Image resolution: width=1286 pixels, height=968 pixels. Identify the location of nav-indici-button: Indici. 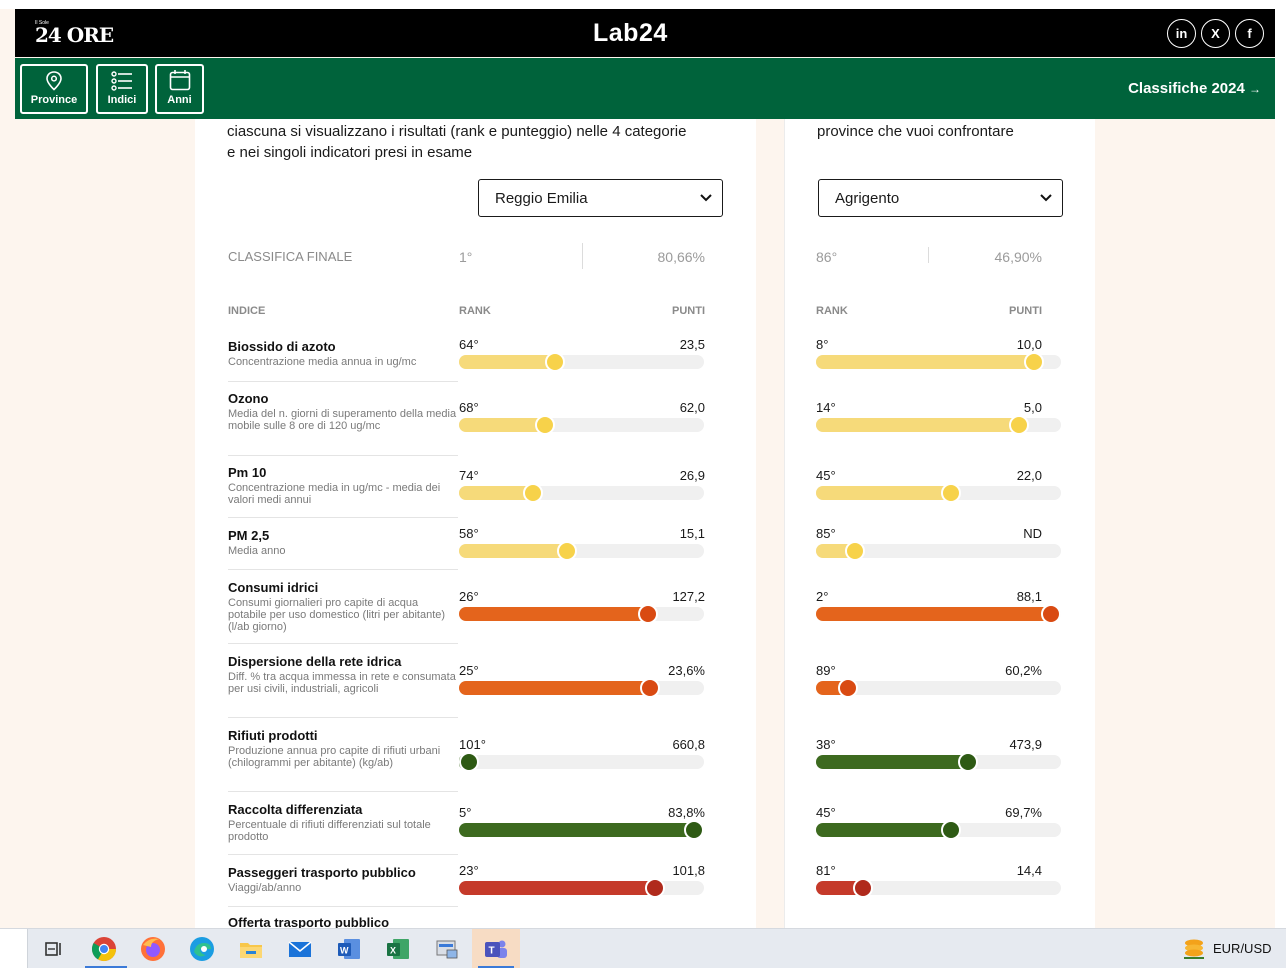
(122, 89).